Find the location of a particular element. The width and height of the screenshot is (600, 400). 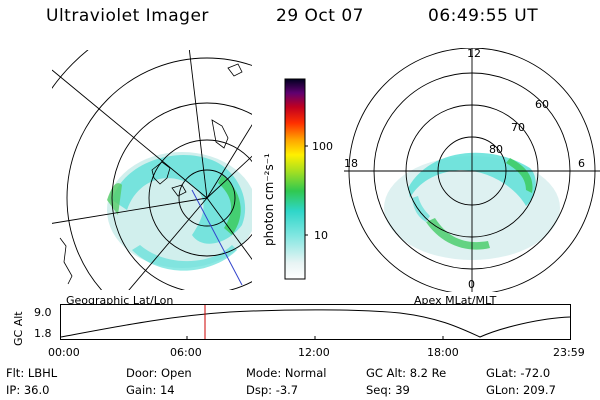

info-seq-key: Seq: is located at coordinates (379, 390).